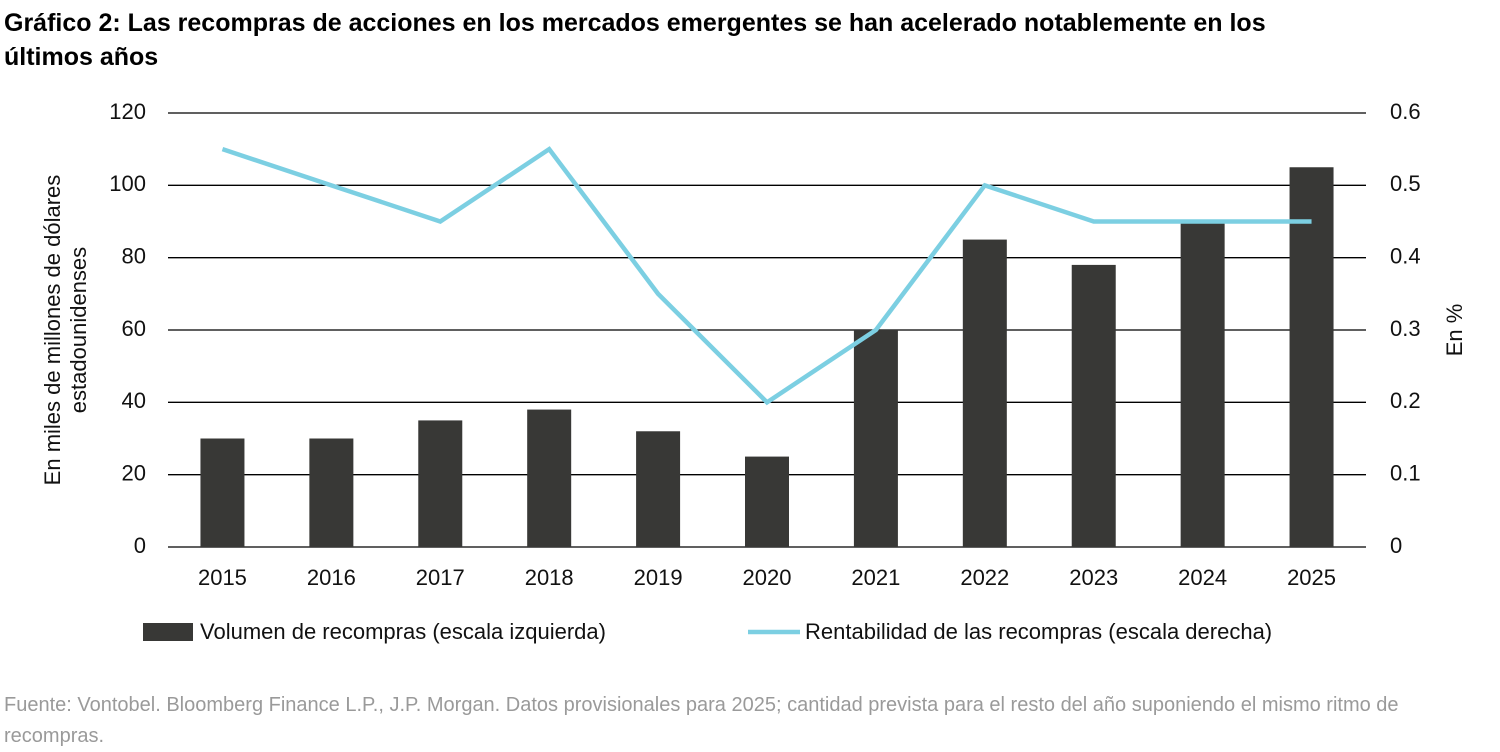  I want to click on x-tick-label: 2025, so click(1311, 577).